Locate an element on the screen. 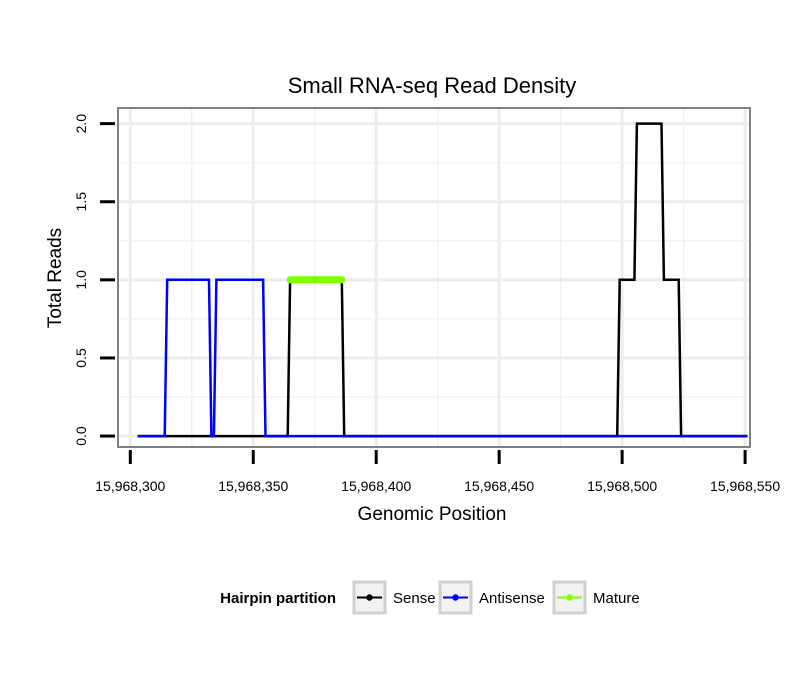 The image size is (810, 695). y-tick-label: 1.0 is located at coordinates (81, 280).